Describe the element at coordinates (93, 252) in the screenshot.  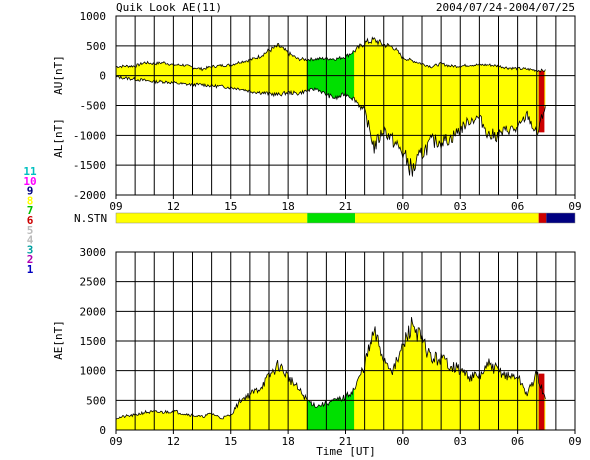
I see `y-tick-label: 3000` at that location.